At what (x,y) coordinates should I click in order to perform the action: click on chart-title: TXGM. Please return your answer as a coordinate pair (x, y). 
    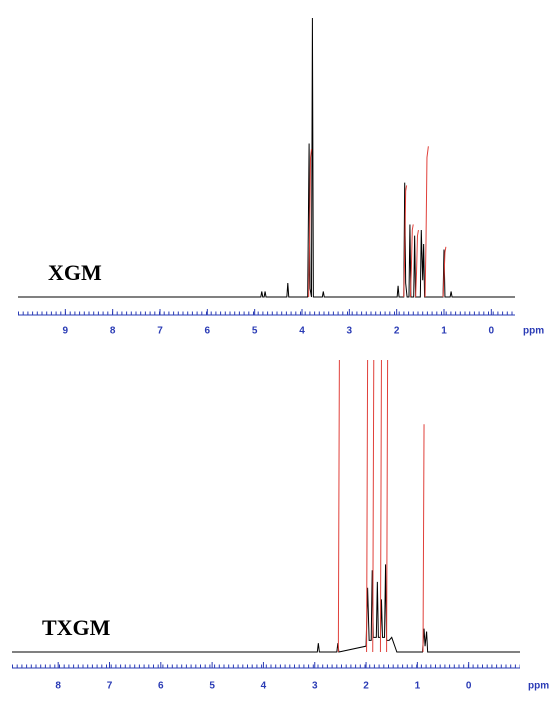
    Looking at the image, I should click on (76, 627).